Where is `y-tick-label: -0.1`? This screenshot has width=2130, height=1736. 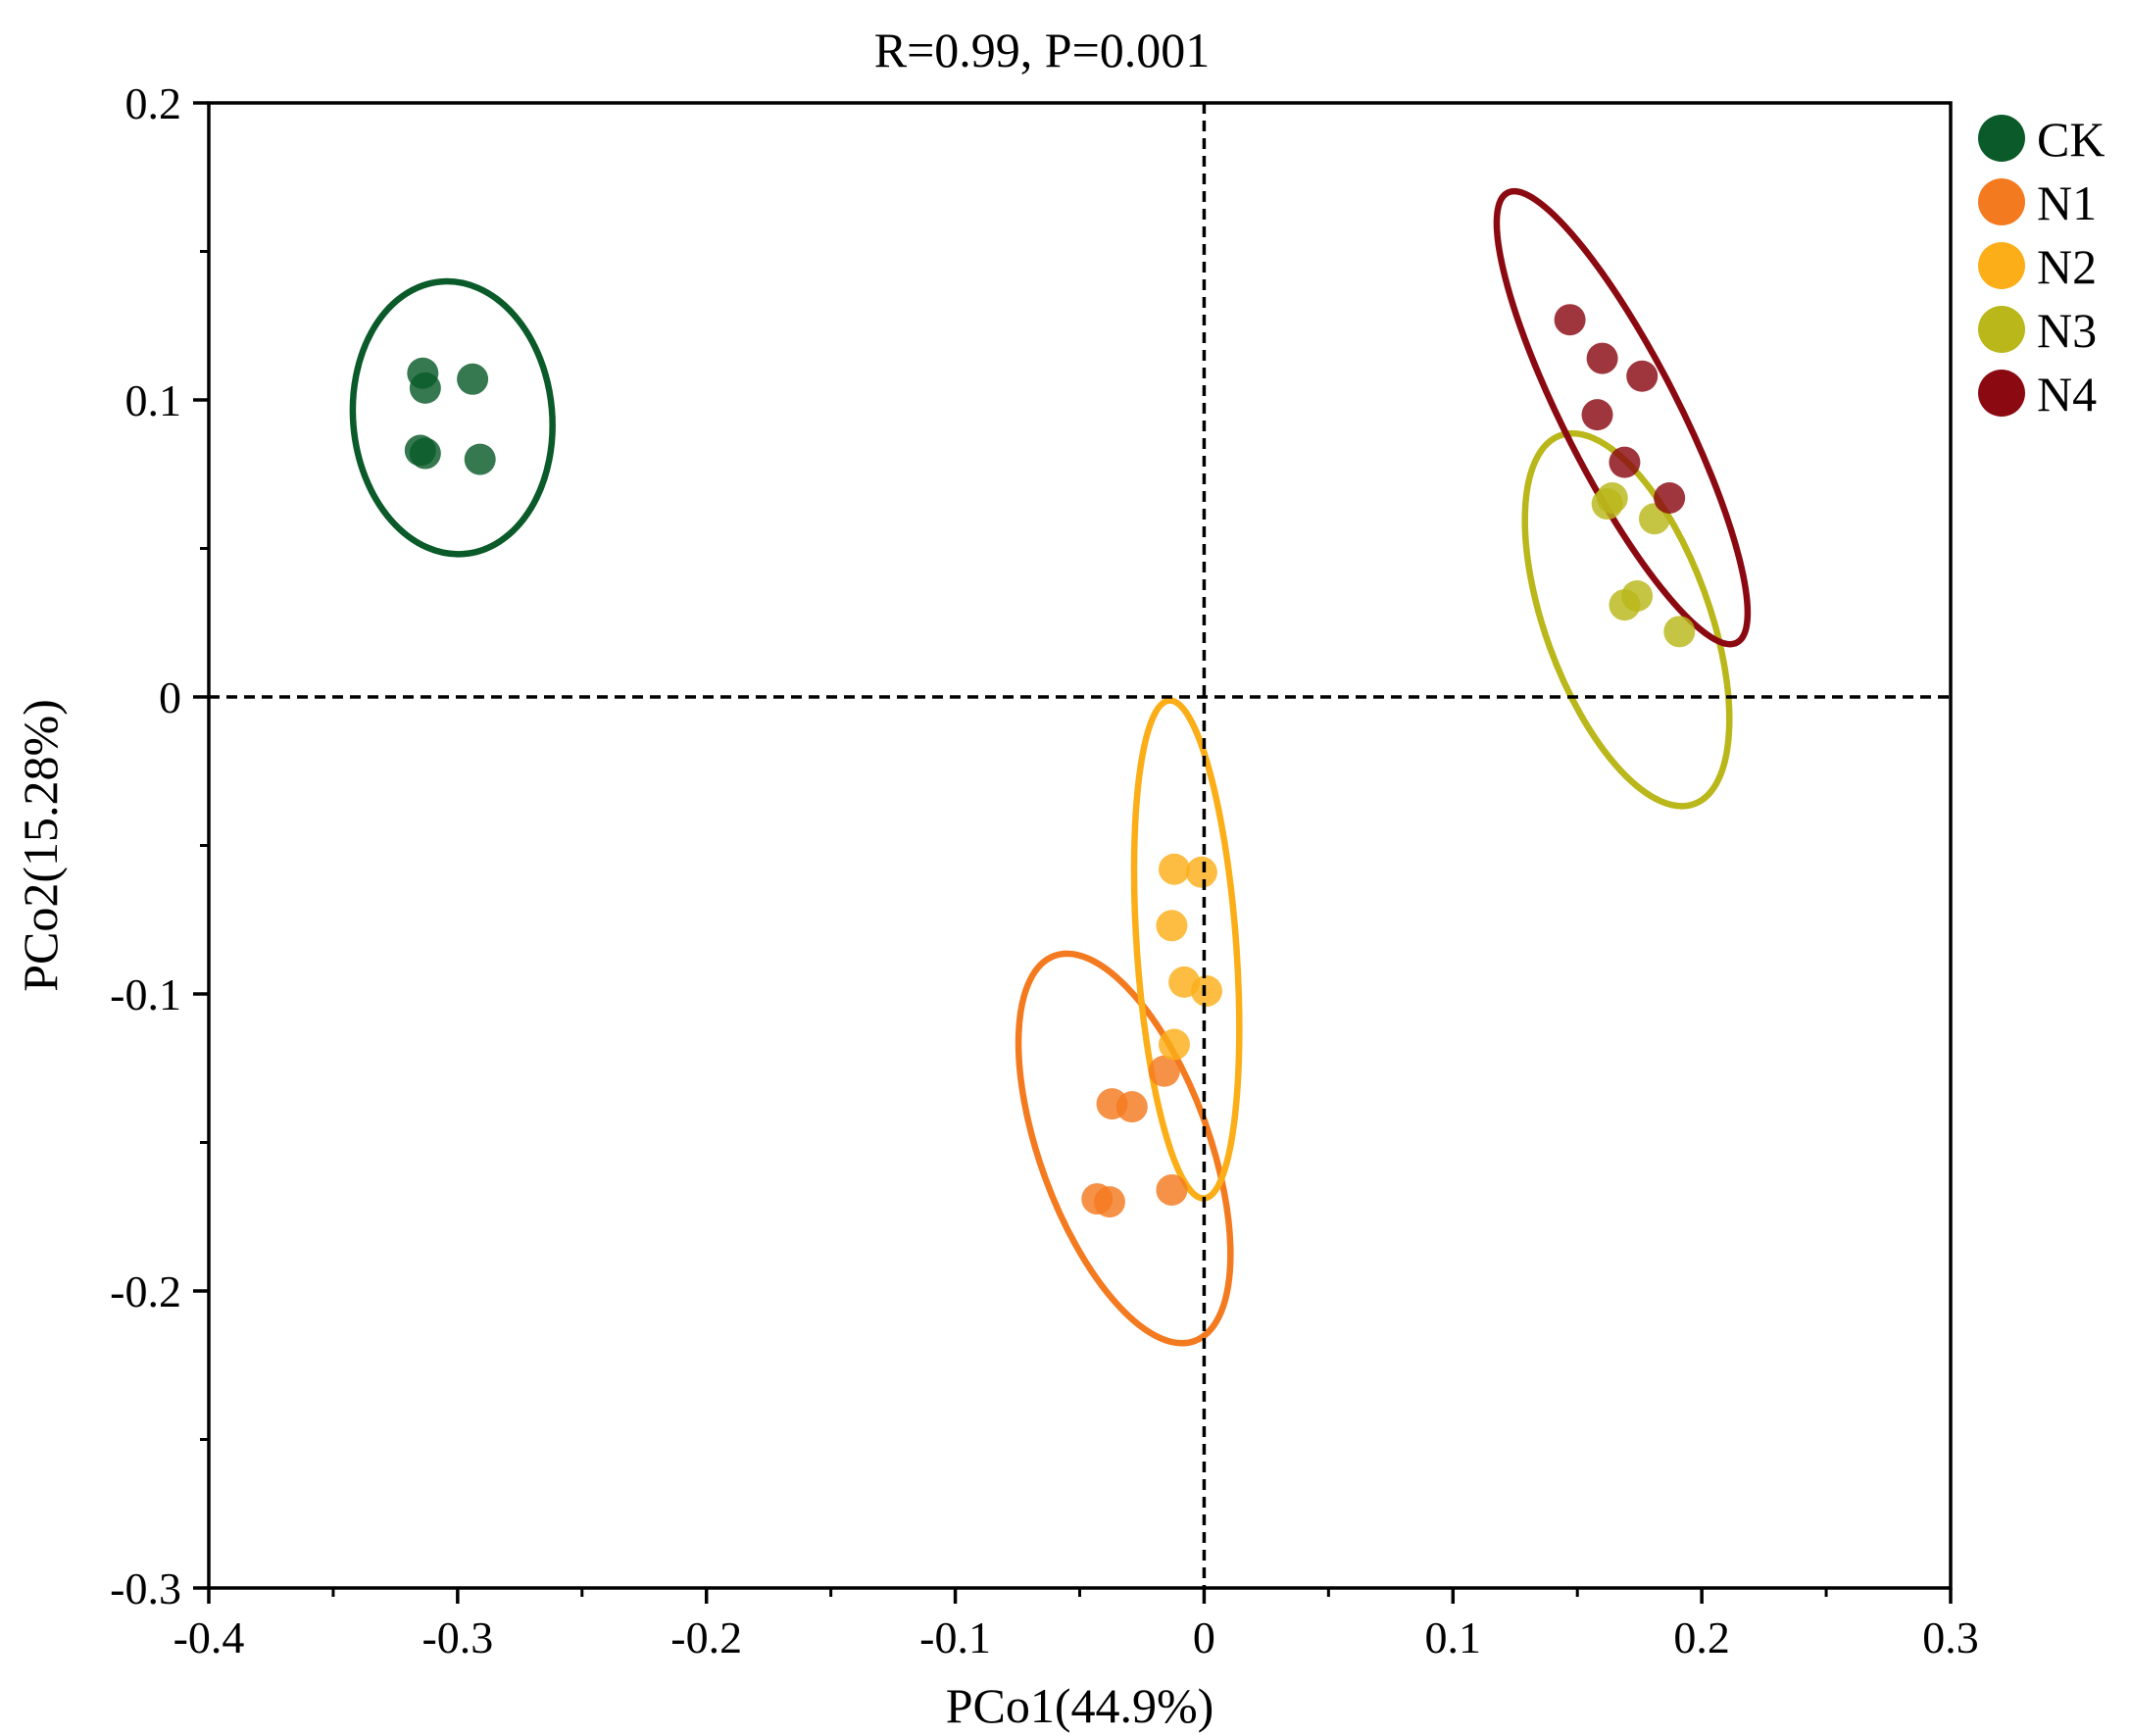 y-tick-label: -0.1 is located at coordinates (145, 994).